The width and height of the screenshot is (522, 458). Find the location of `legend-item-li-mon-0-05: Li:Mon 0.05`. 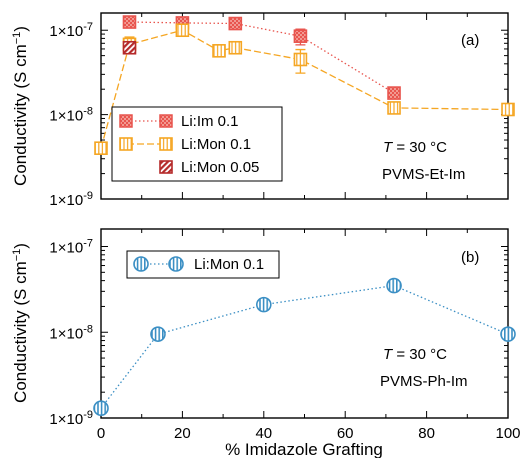

legend-item-li-mon-0-05: Li:Mon 0.05 is located at coordinates (209, 167).